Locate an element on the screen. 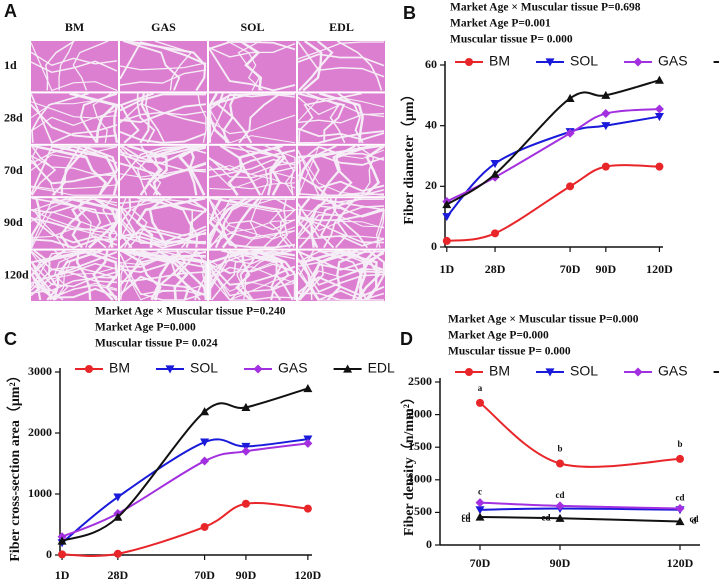 The width and height of the screenshot is (719, 582). x-tick-label: 70D is located at coordinates (204, 575).